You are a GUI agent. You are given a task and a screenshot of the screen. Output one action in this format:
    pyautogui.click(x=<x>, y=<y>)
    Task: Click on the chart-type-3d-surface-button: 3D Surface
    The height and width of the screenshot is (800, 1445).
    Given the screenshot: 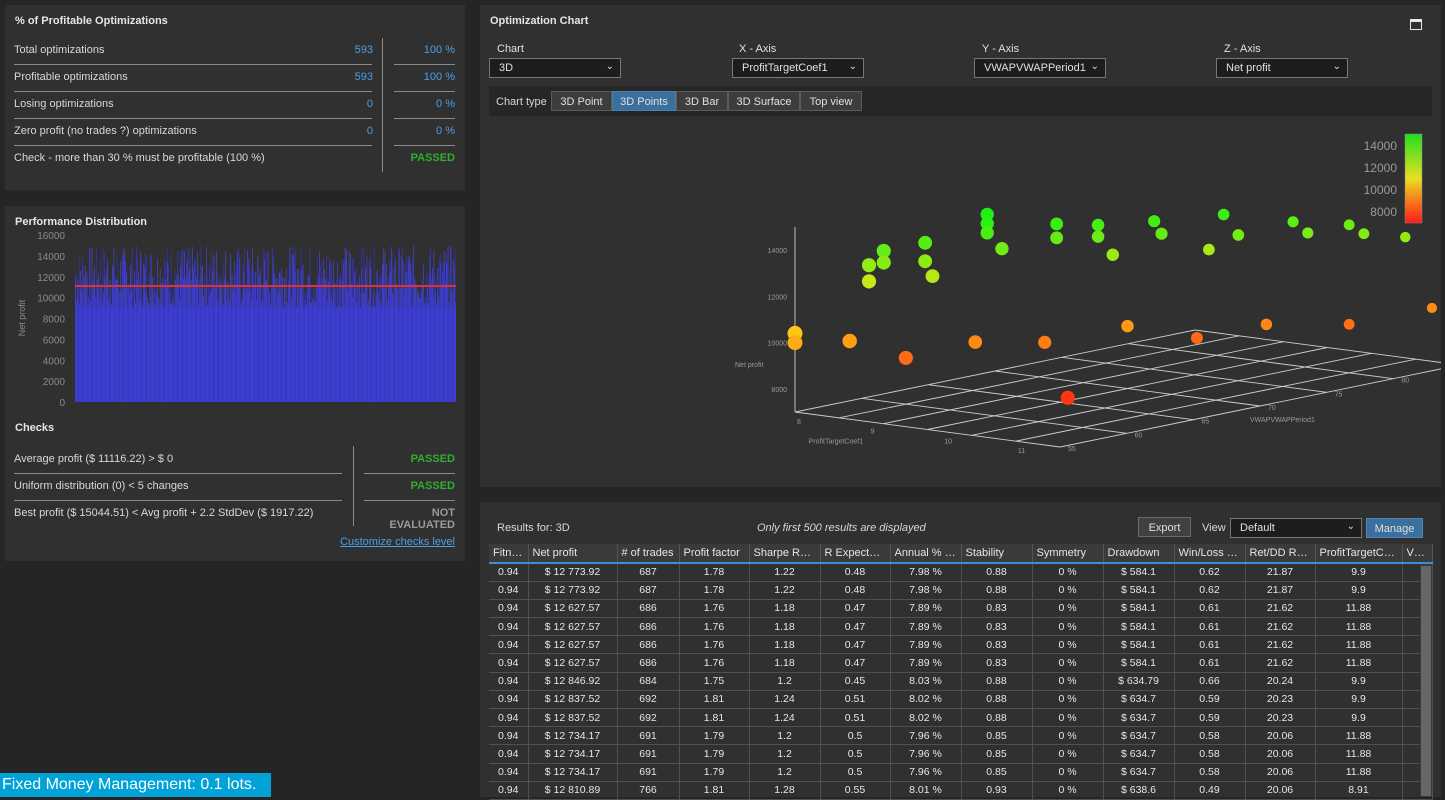 What is the action you would take?
    pyautogui.click(x=764, y=101)
    